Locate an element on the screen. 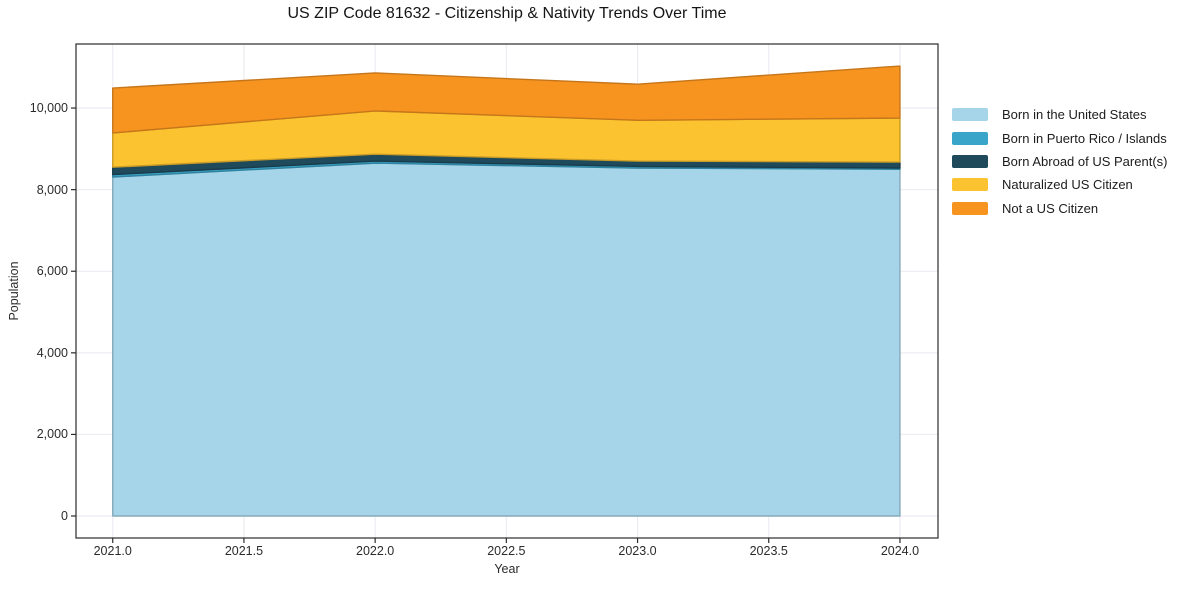 This screenshot has width=1189, height=590. legend-row: Born in the United States is located at coordinates (1059, 114).